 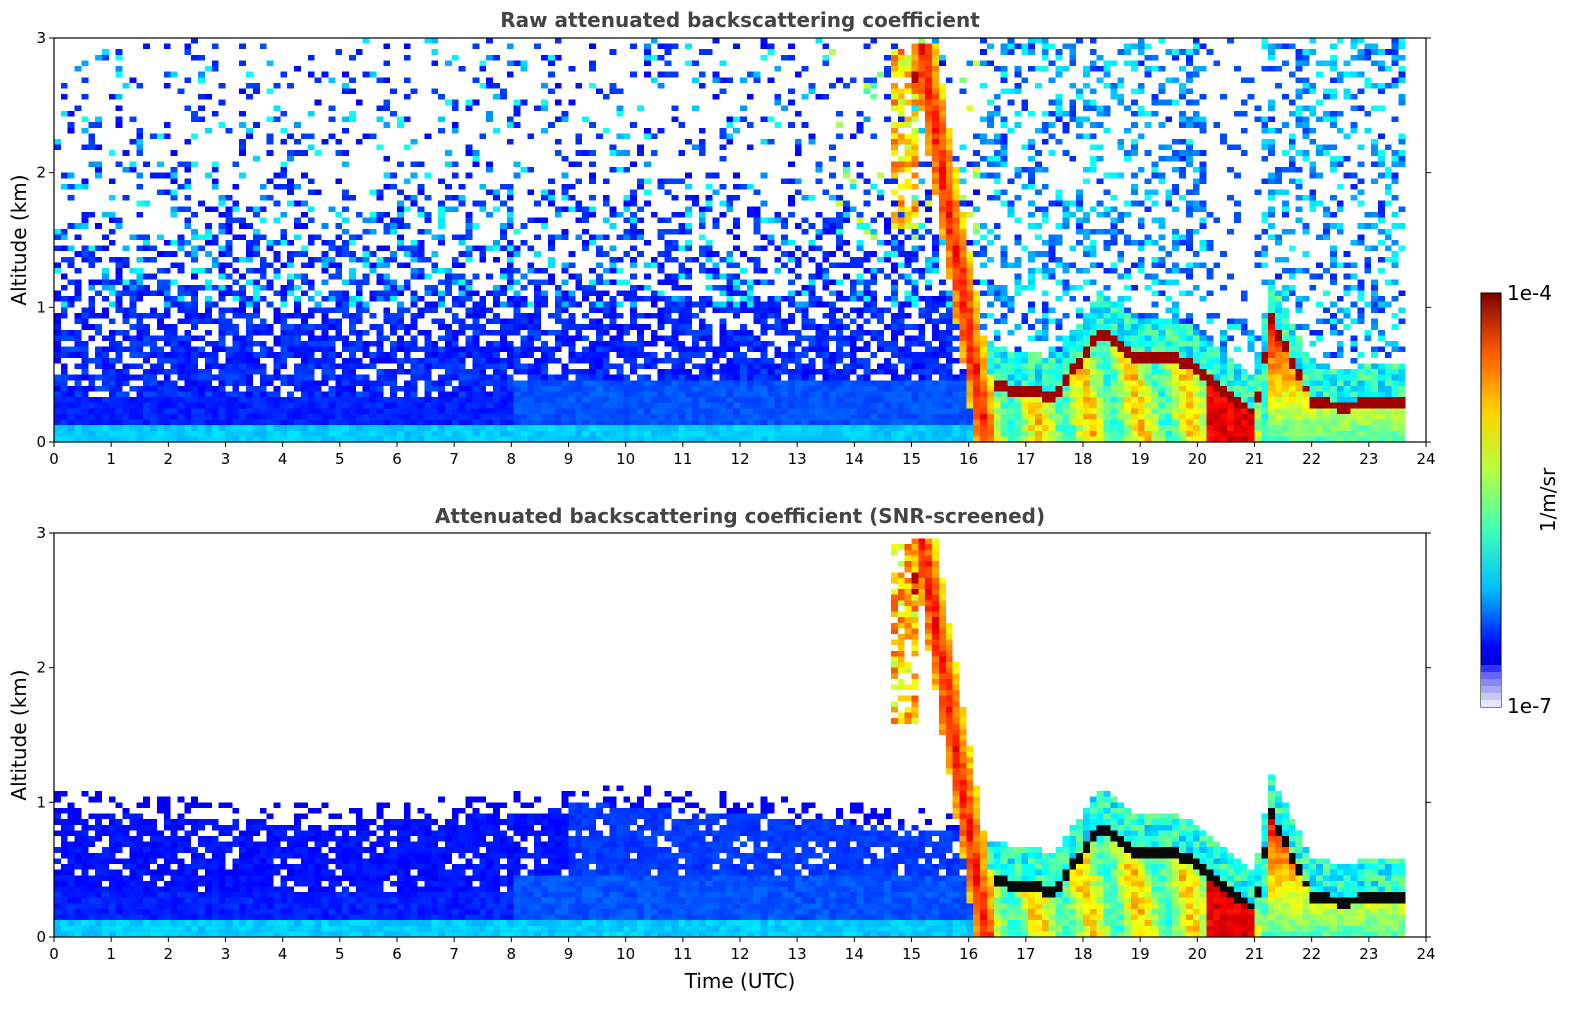 I want to click on panel-screened-xlabel: Time (UTC), so click(x=740, y=981).